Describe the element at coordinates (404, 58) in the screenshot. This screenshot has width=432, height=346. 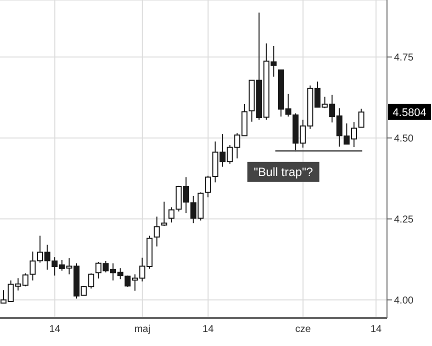
I see `y-tick-label: 4.75` at that location.